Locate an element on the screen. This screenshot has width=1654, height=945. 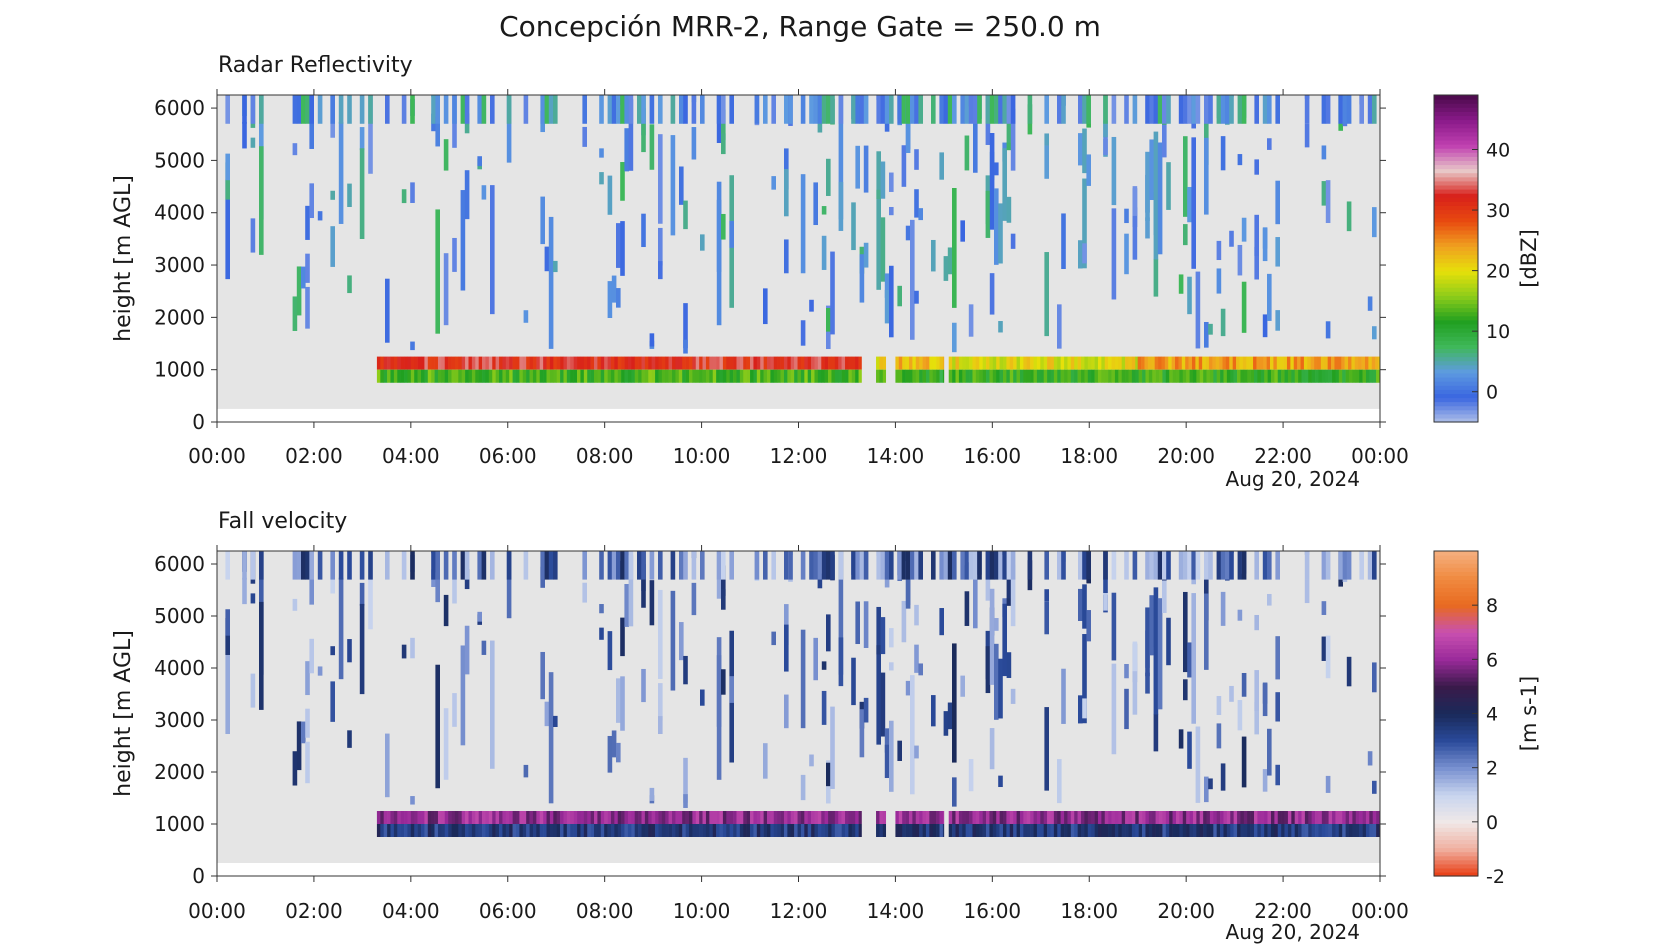
x-tick-label: 02:00 is located at coordinates (314, 911).